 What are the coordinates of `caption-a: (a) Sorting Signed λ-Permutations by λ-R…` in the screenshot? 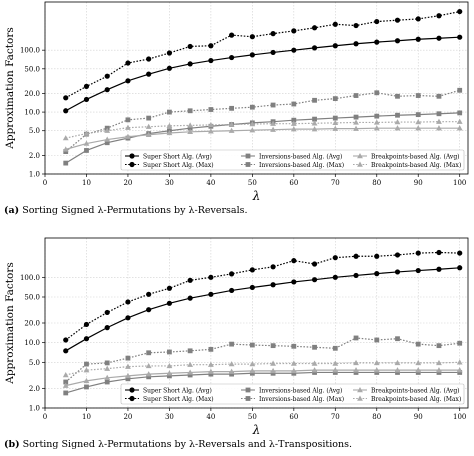 It's located at (126, 210).